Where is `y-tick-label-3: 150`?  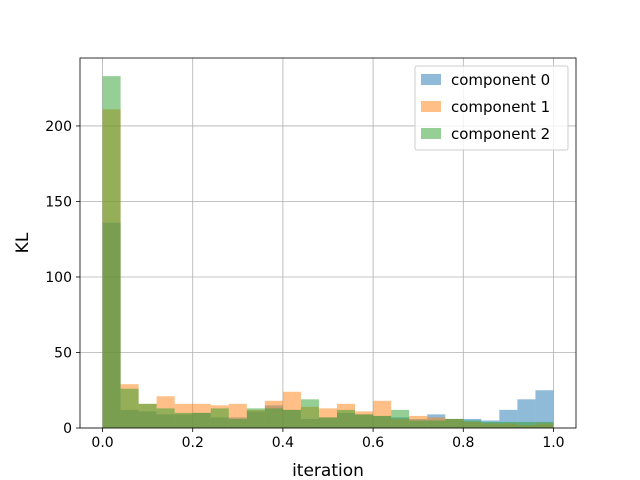 y-tick-label-3: 150 is located at coordinates (58, 202).